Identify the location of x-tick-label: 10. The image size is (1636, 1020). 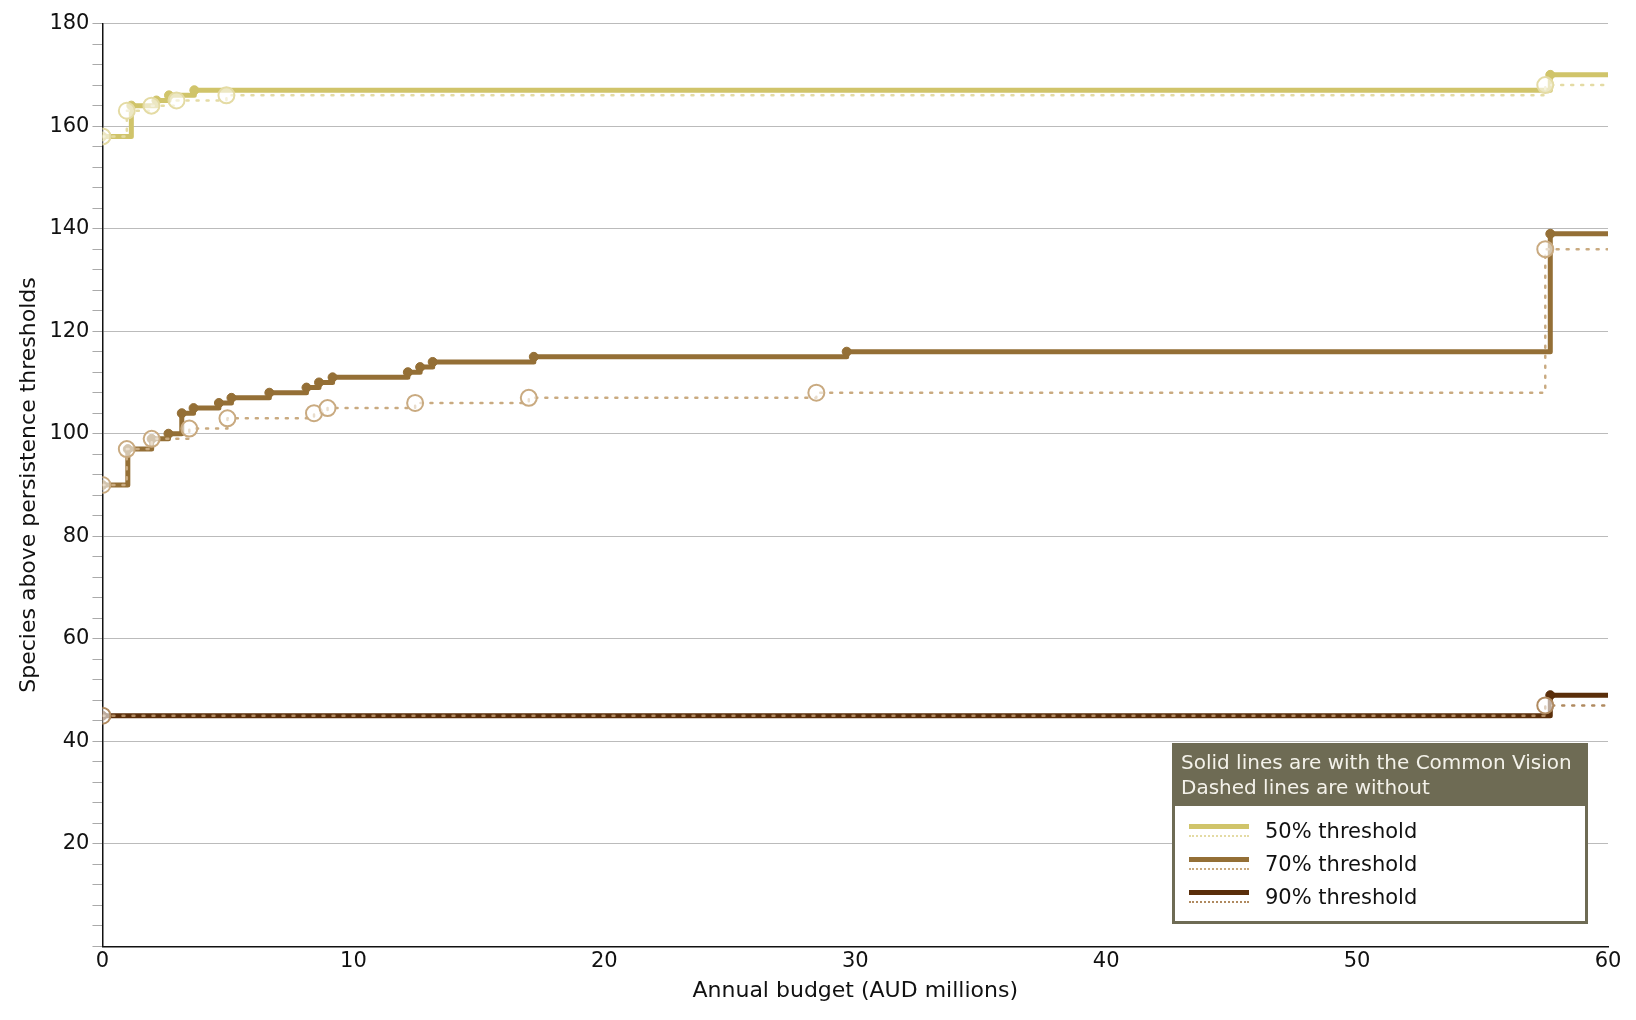
(353, 960).